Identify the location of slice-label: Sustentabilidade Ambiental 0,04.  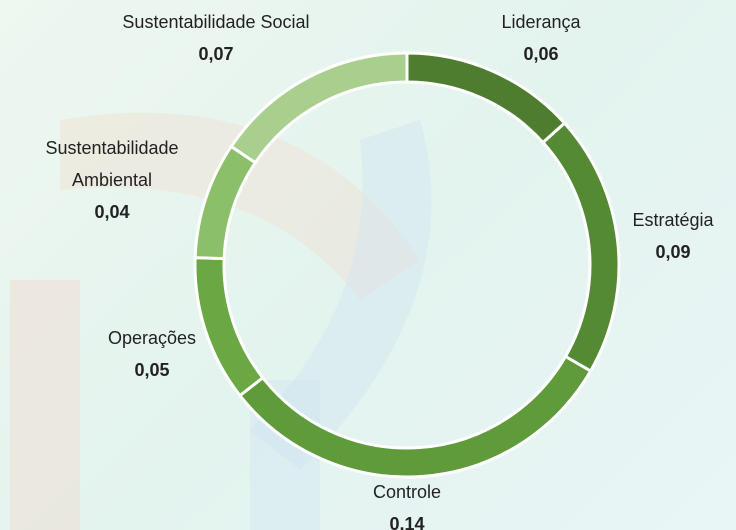
(112, 180).